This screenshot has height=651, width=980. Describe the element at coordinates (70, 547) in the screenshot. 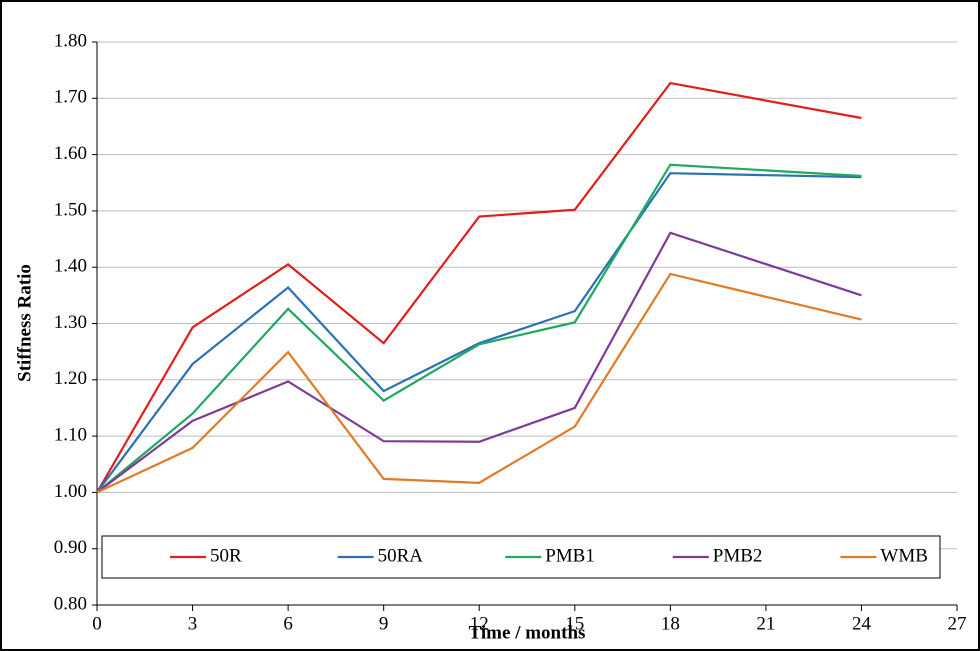

I see `y-tick-label: 0.90` at that location.